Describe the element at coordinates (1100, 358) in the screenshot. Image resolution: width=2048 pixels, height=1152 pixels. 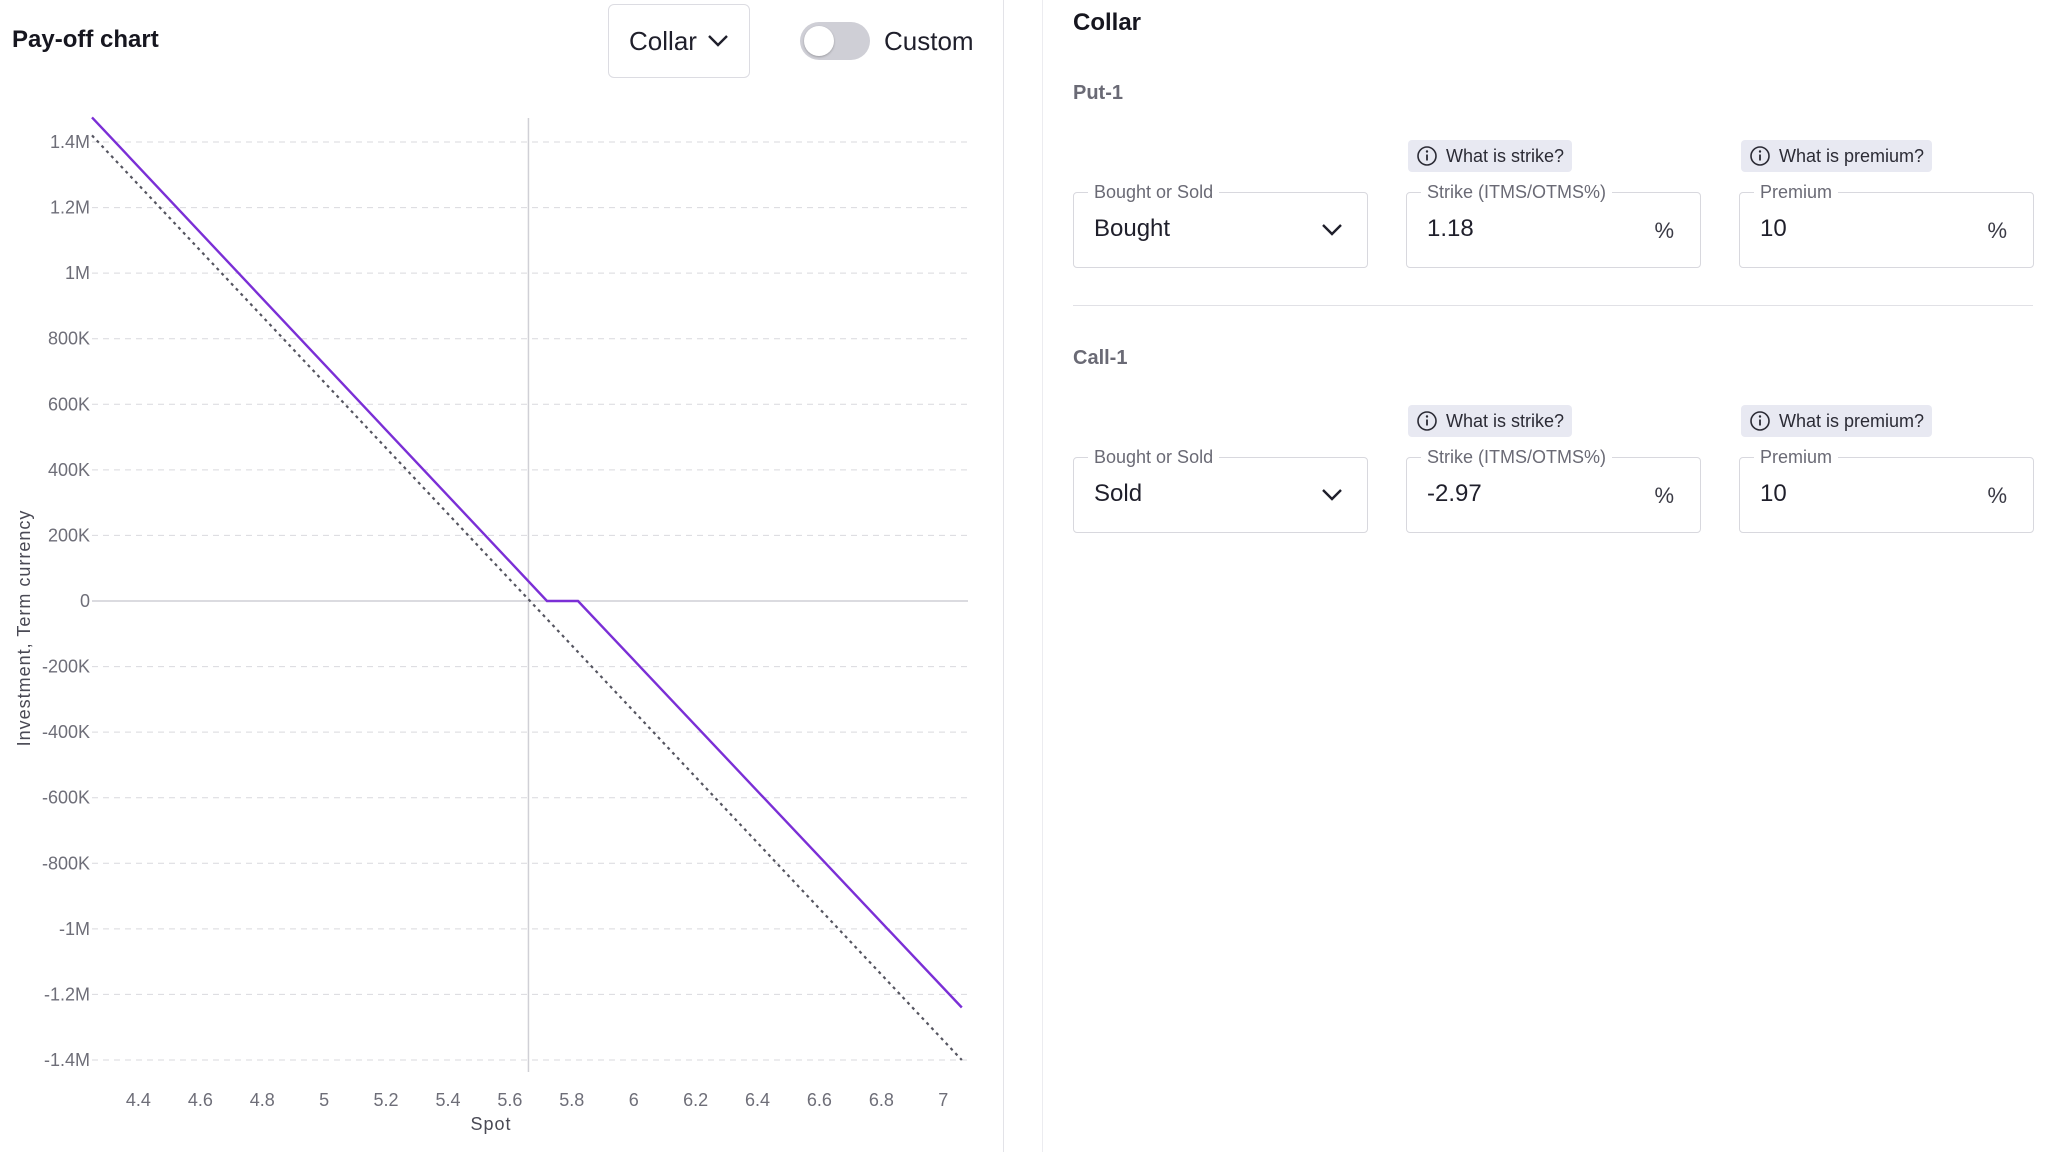
I see `leg-title-call: Call-1` at that location.